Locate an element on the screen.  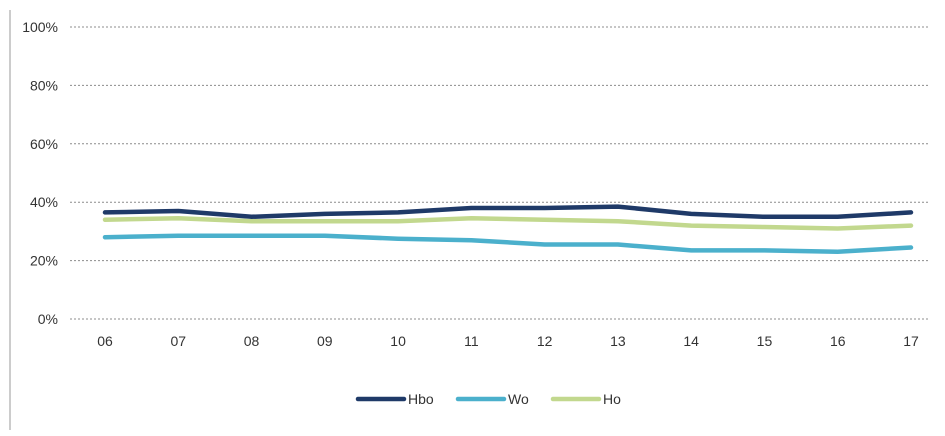
x-axis-ticks: 06 07 08 09 10 11 12 13 14 15 16 17 is located at coordinates (508, 341).